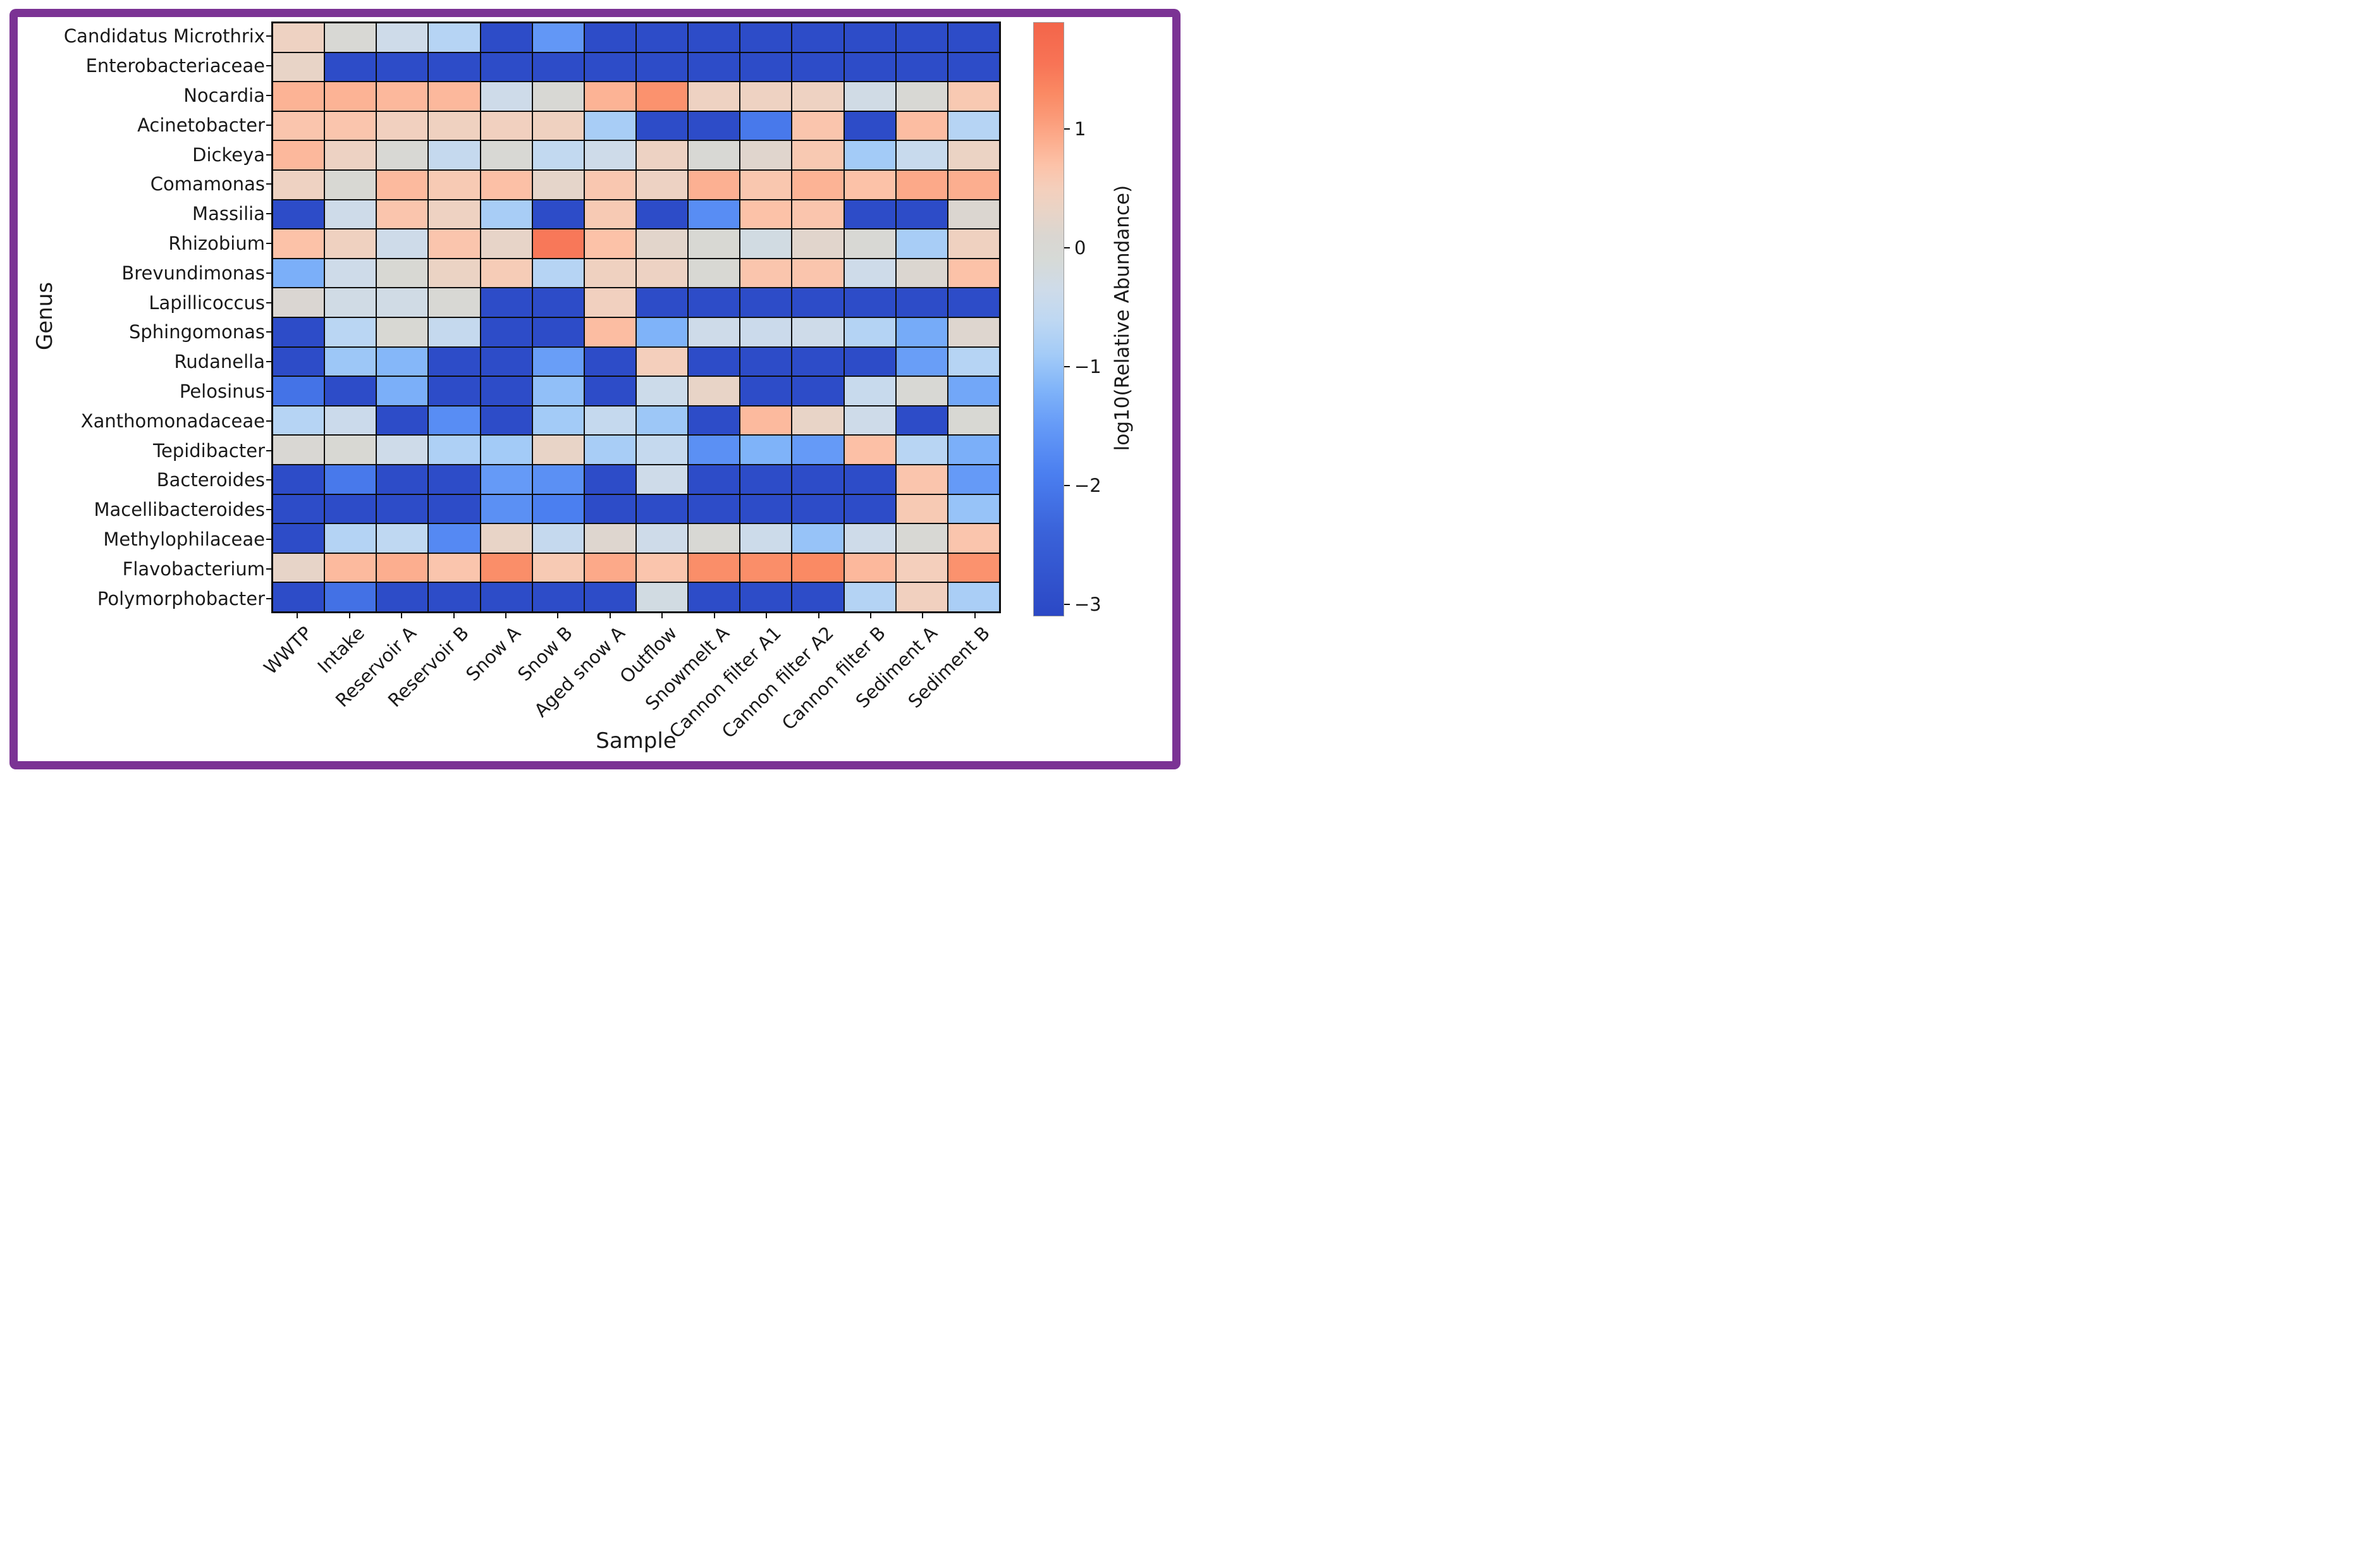  What do you see at coordinates (636, 741) in the screenshot?
I see `x-axis-title: Sample` at bounding box center [636, 741].